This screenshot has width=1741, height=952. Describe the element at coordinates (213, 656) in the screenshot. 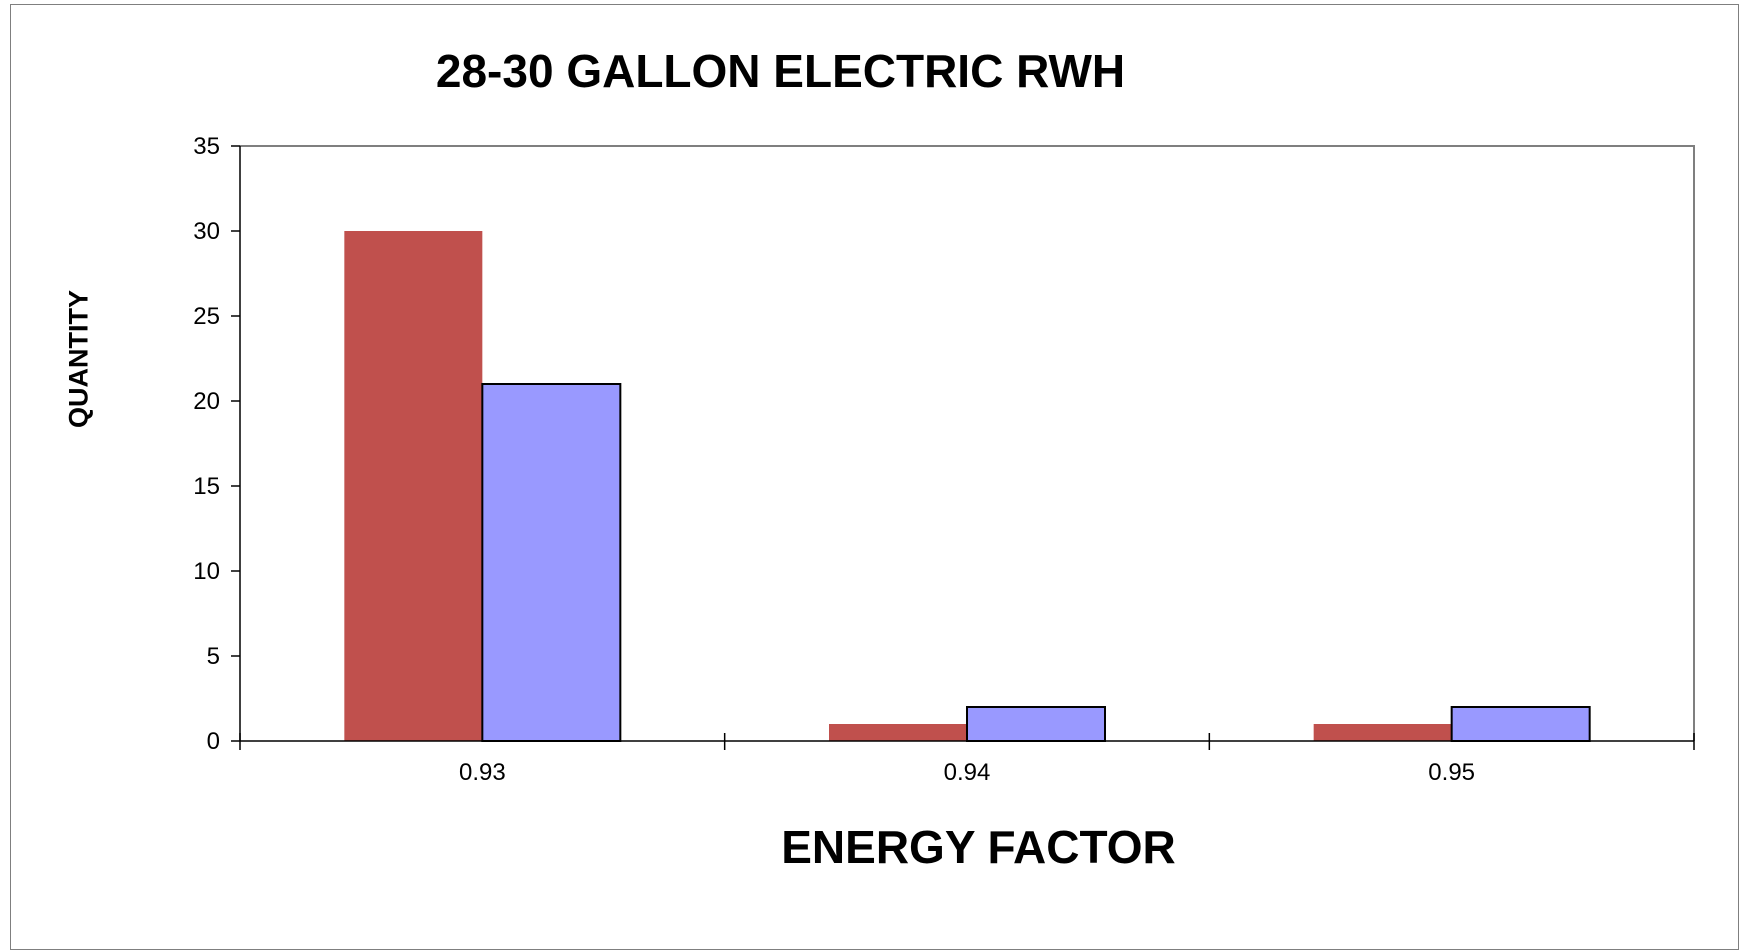

I see `y-tick-label: 5` at that location.